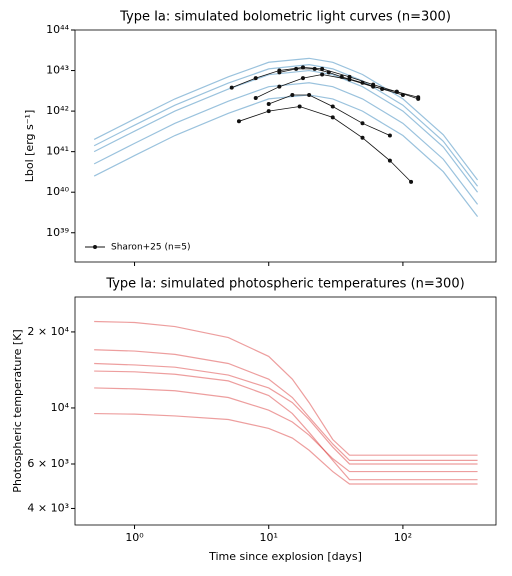 This screenshot has height=576, width=512. What do you see at coordinates (29, 146) in the screenshot?
I see `y-axis-label: Lbol [erg s⁻¹]` at bounding box center [29, 146].